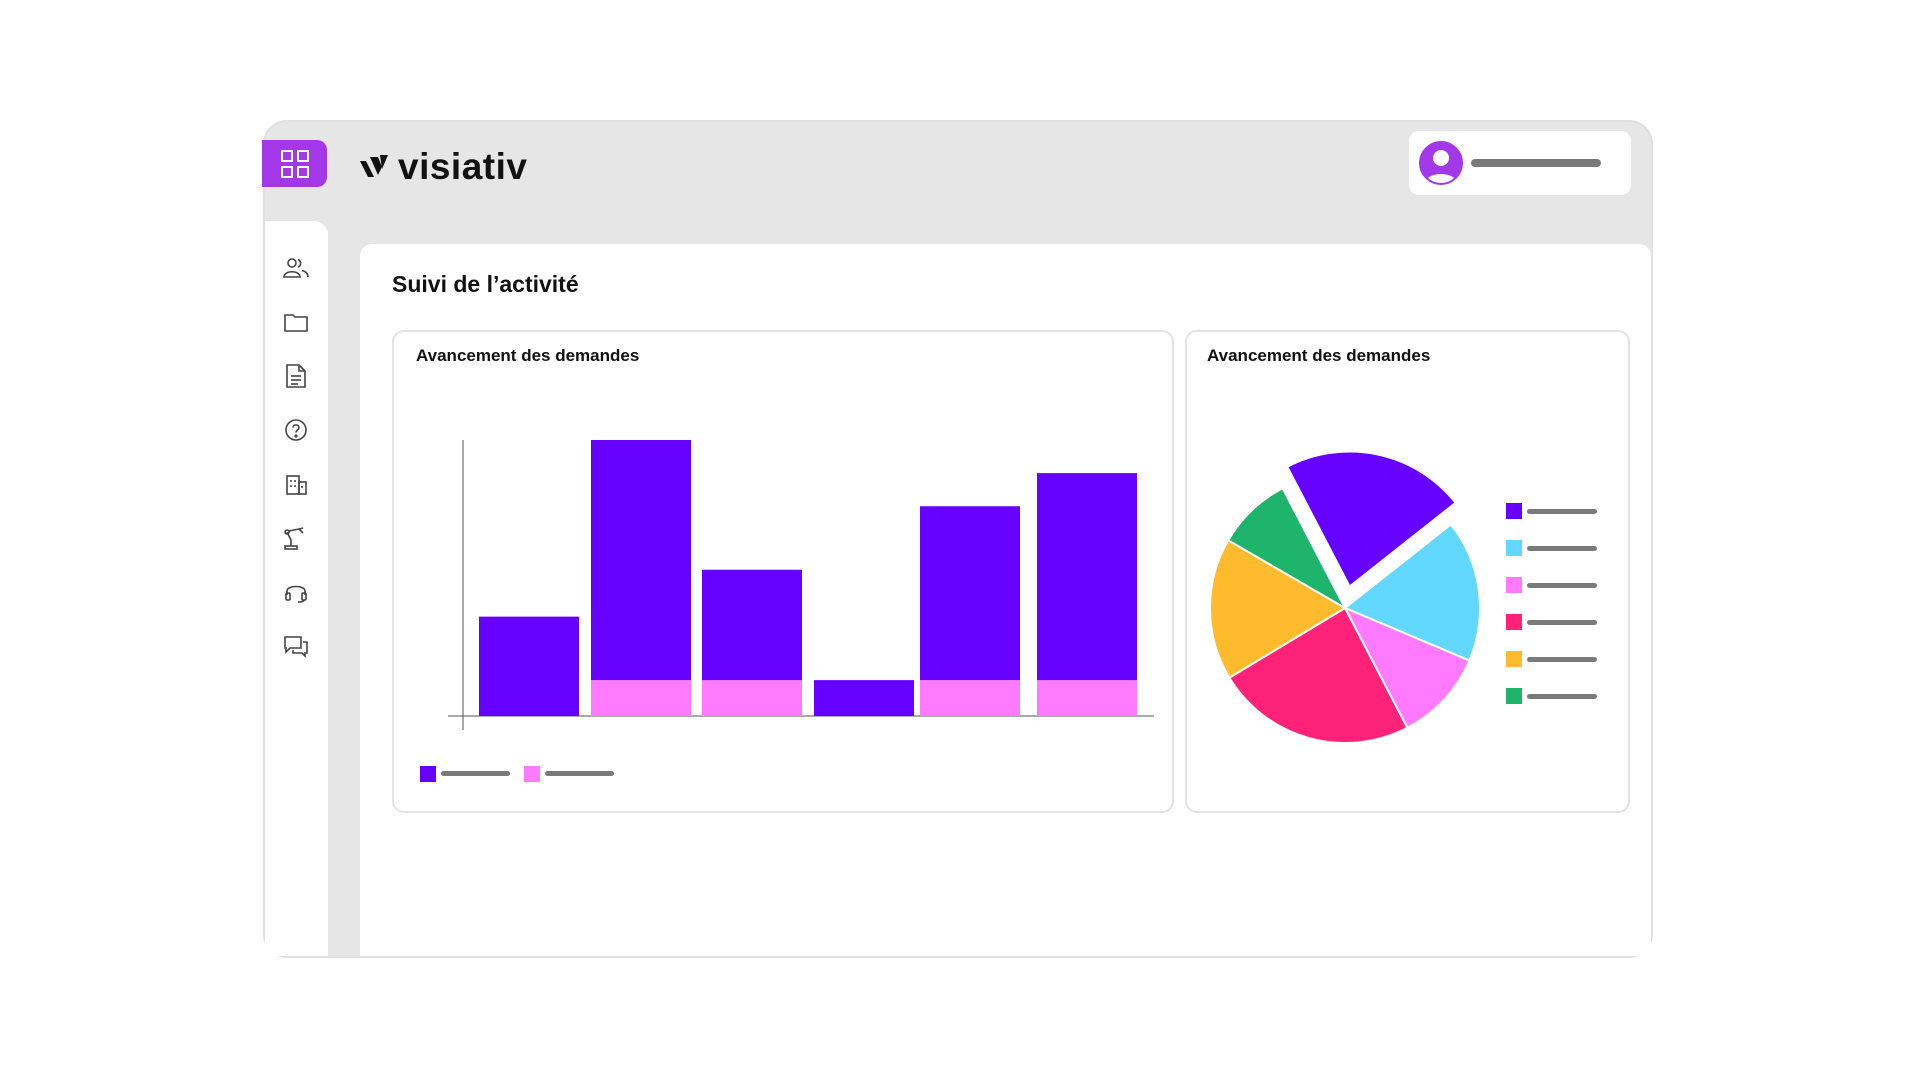 The image size is (1920, 1080). What do you see at coordinates (517, 774) in the screenshot?
I see `bar-legend` at bounding box center [517, 774].